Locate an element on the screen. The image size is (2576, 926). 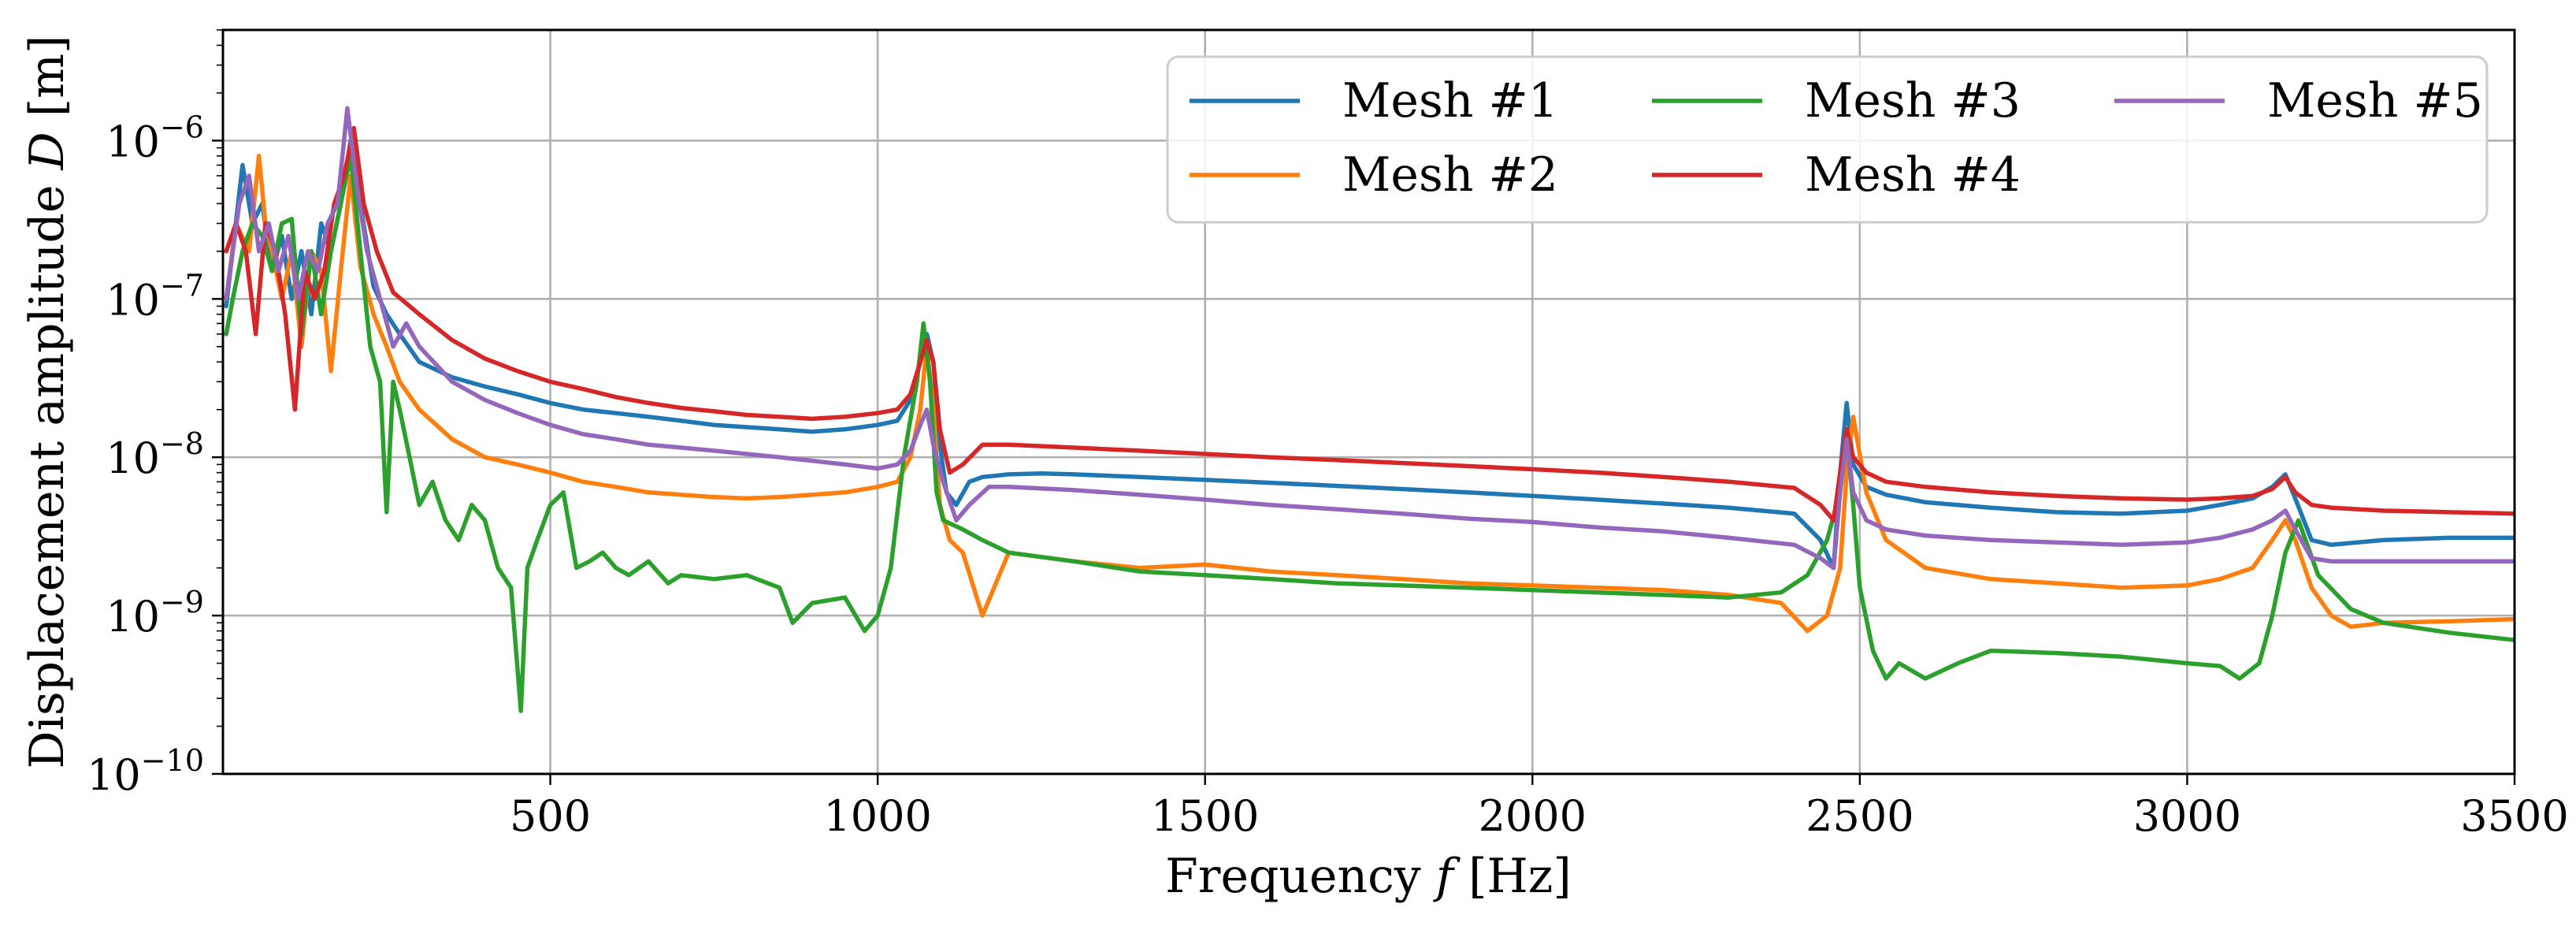
x-tick-label: 2000 is located at coordinates (1533, 816).